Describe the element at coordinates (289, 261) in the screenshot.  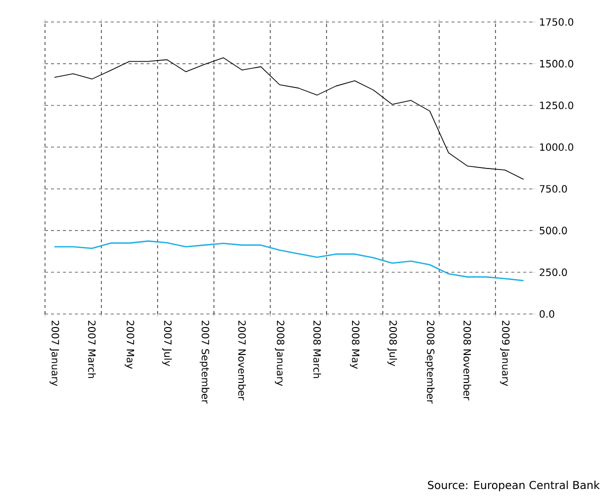
I see `line-series` at that location.